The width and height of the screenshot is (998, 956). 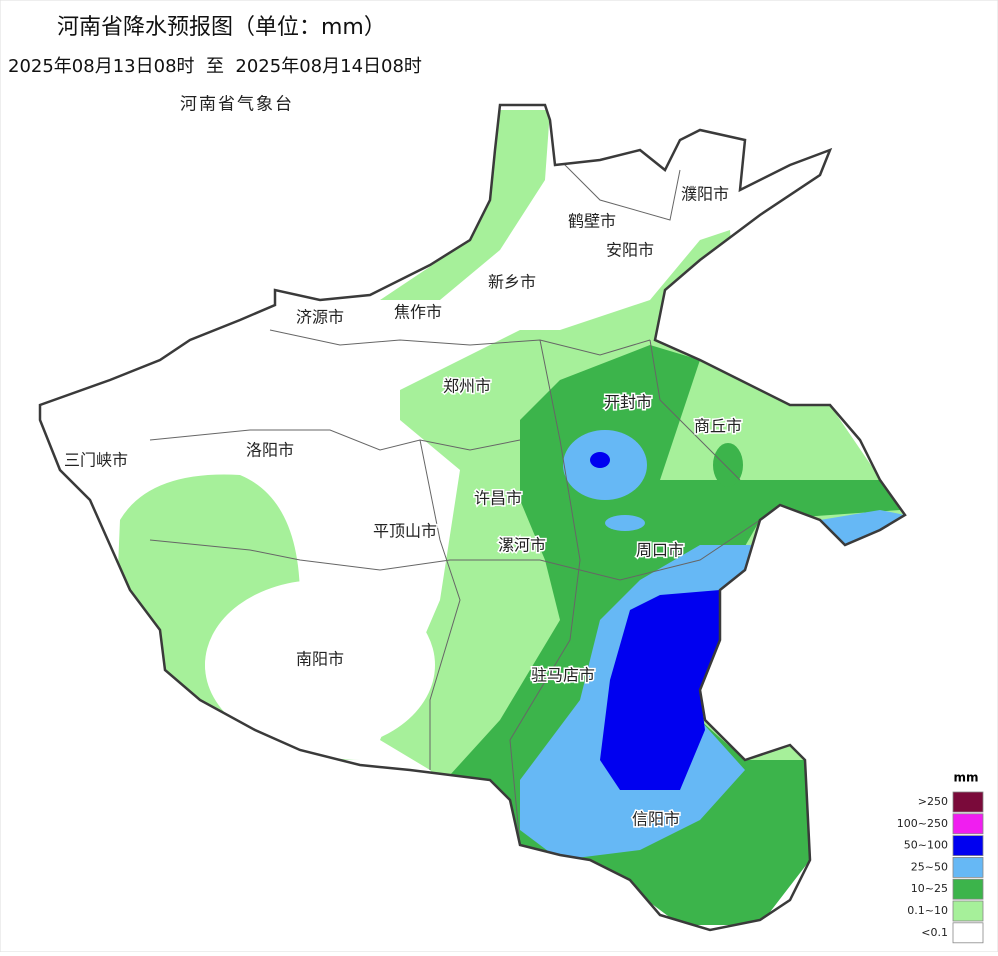 What do you see at coordinates (405, 531) in the screenshot?
I see `city-label: 平顶山市` at bounding box center [405, 531].